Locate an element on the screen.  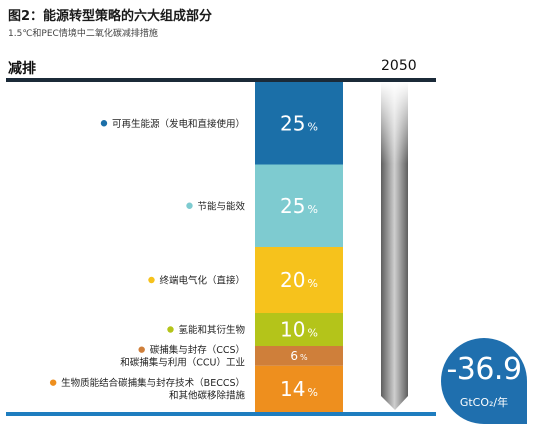
column-label-year: 2050 is located at coordinates (399, 66).